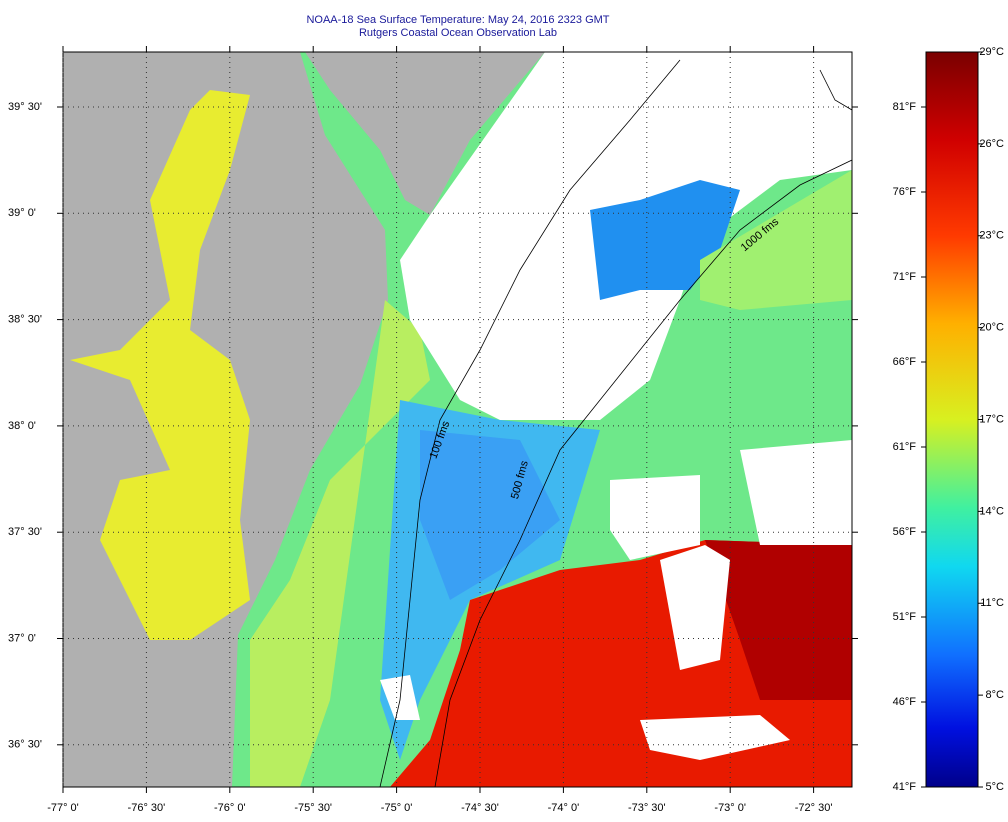 The height and width of the screenshot is (822, 1008). I want to click on lat-label: 39° 30', so click(25, 107).